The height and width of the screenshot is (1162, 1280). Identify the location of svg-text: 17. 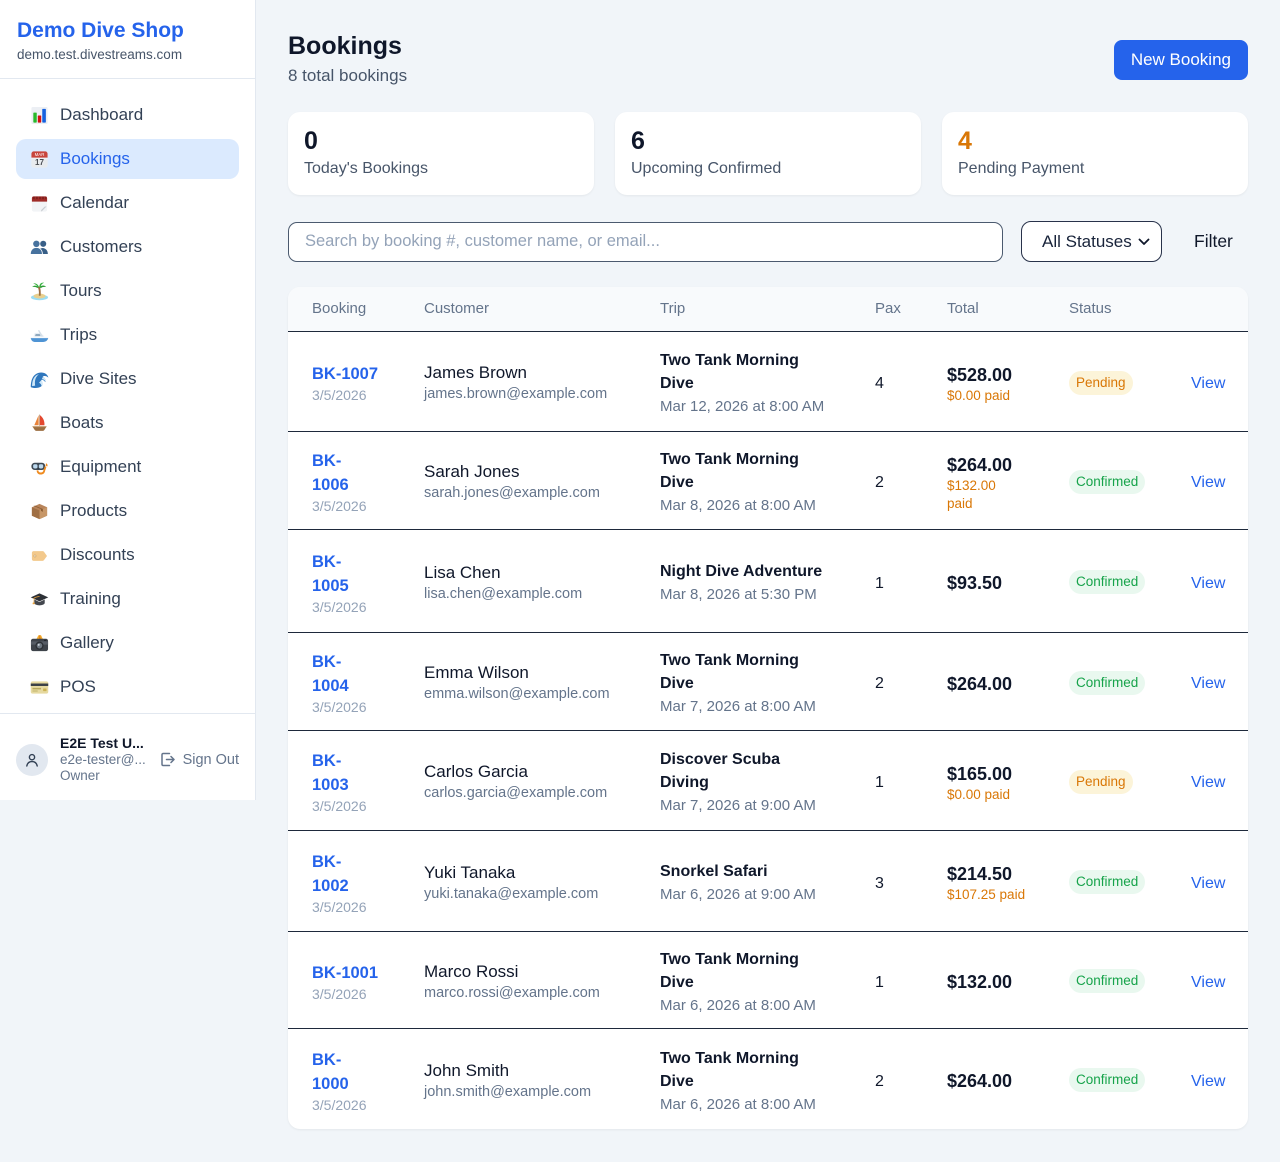
(39, 162).